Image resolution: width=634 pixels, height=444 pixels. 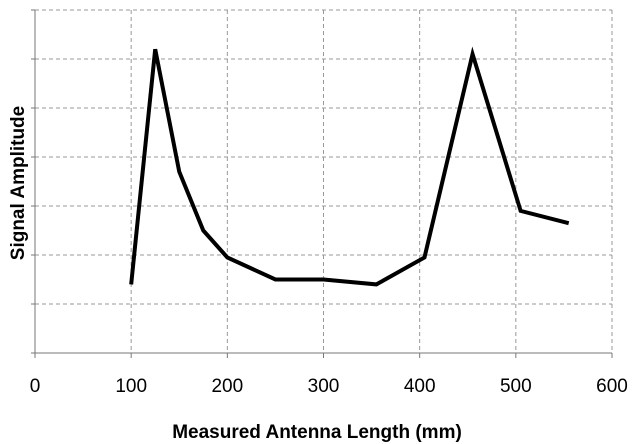 I want to click on x-tick-label: 200, so click(x=227, y=386).